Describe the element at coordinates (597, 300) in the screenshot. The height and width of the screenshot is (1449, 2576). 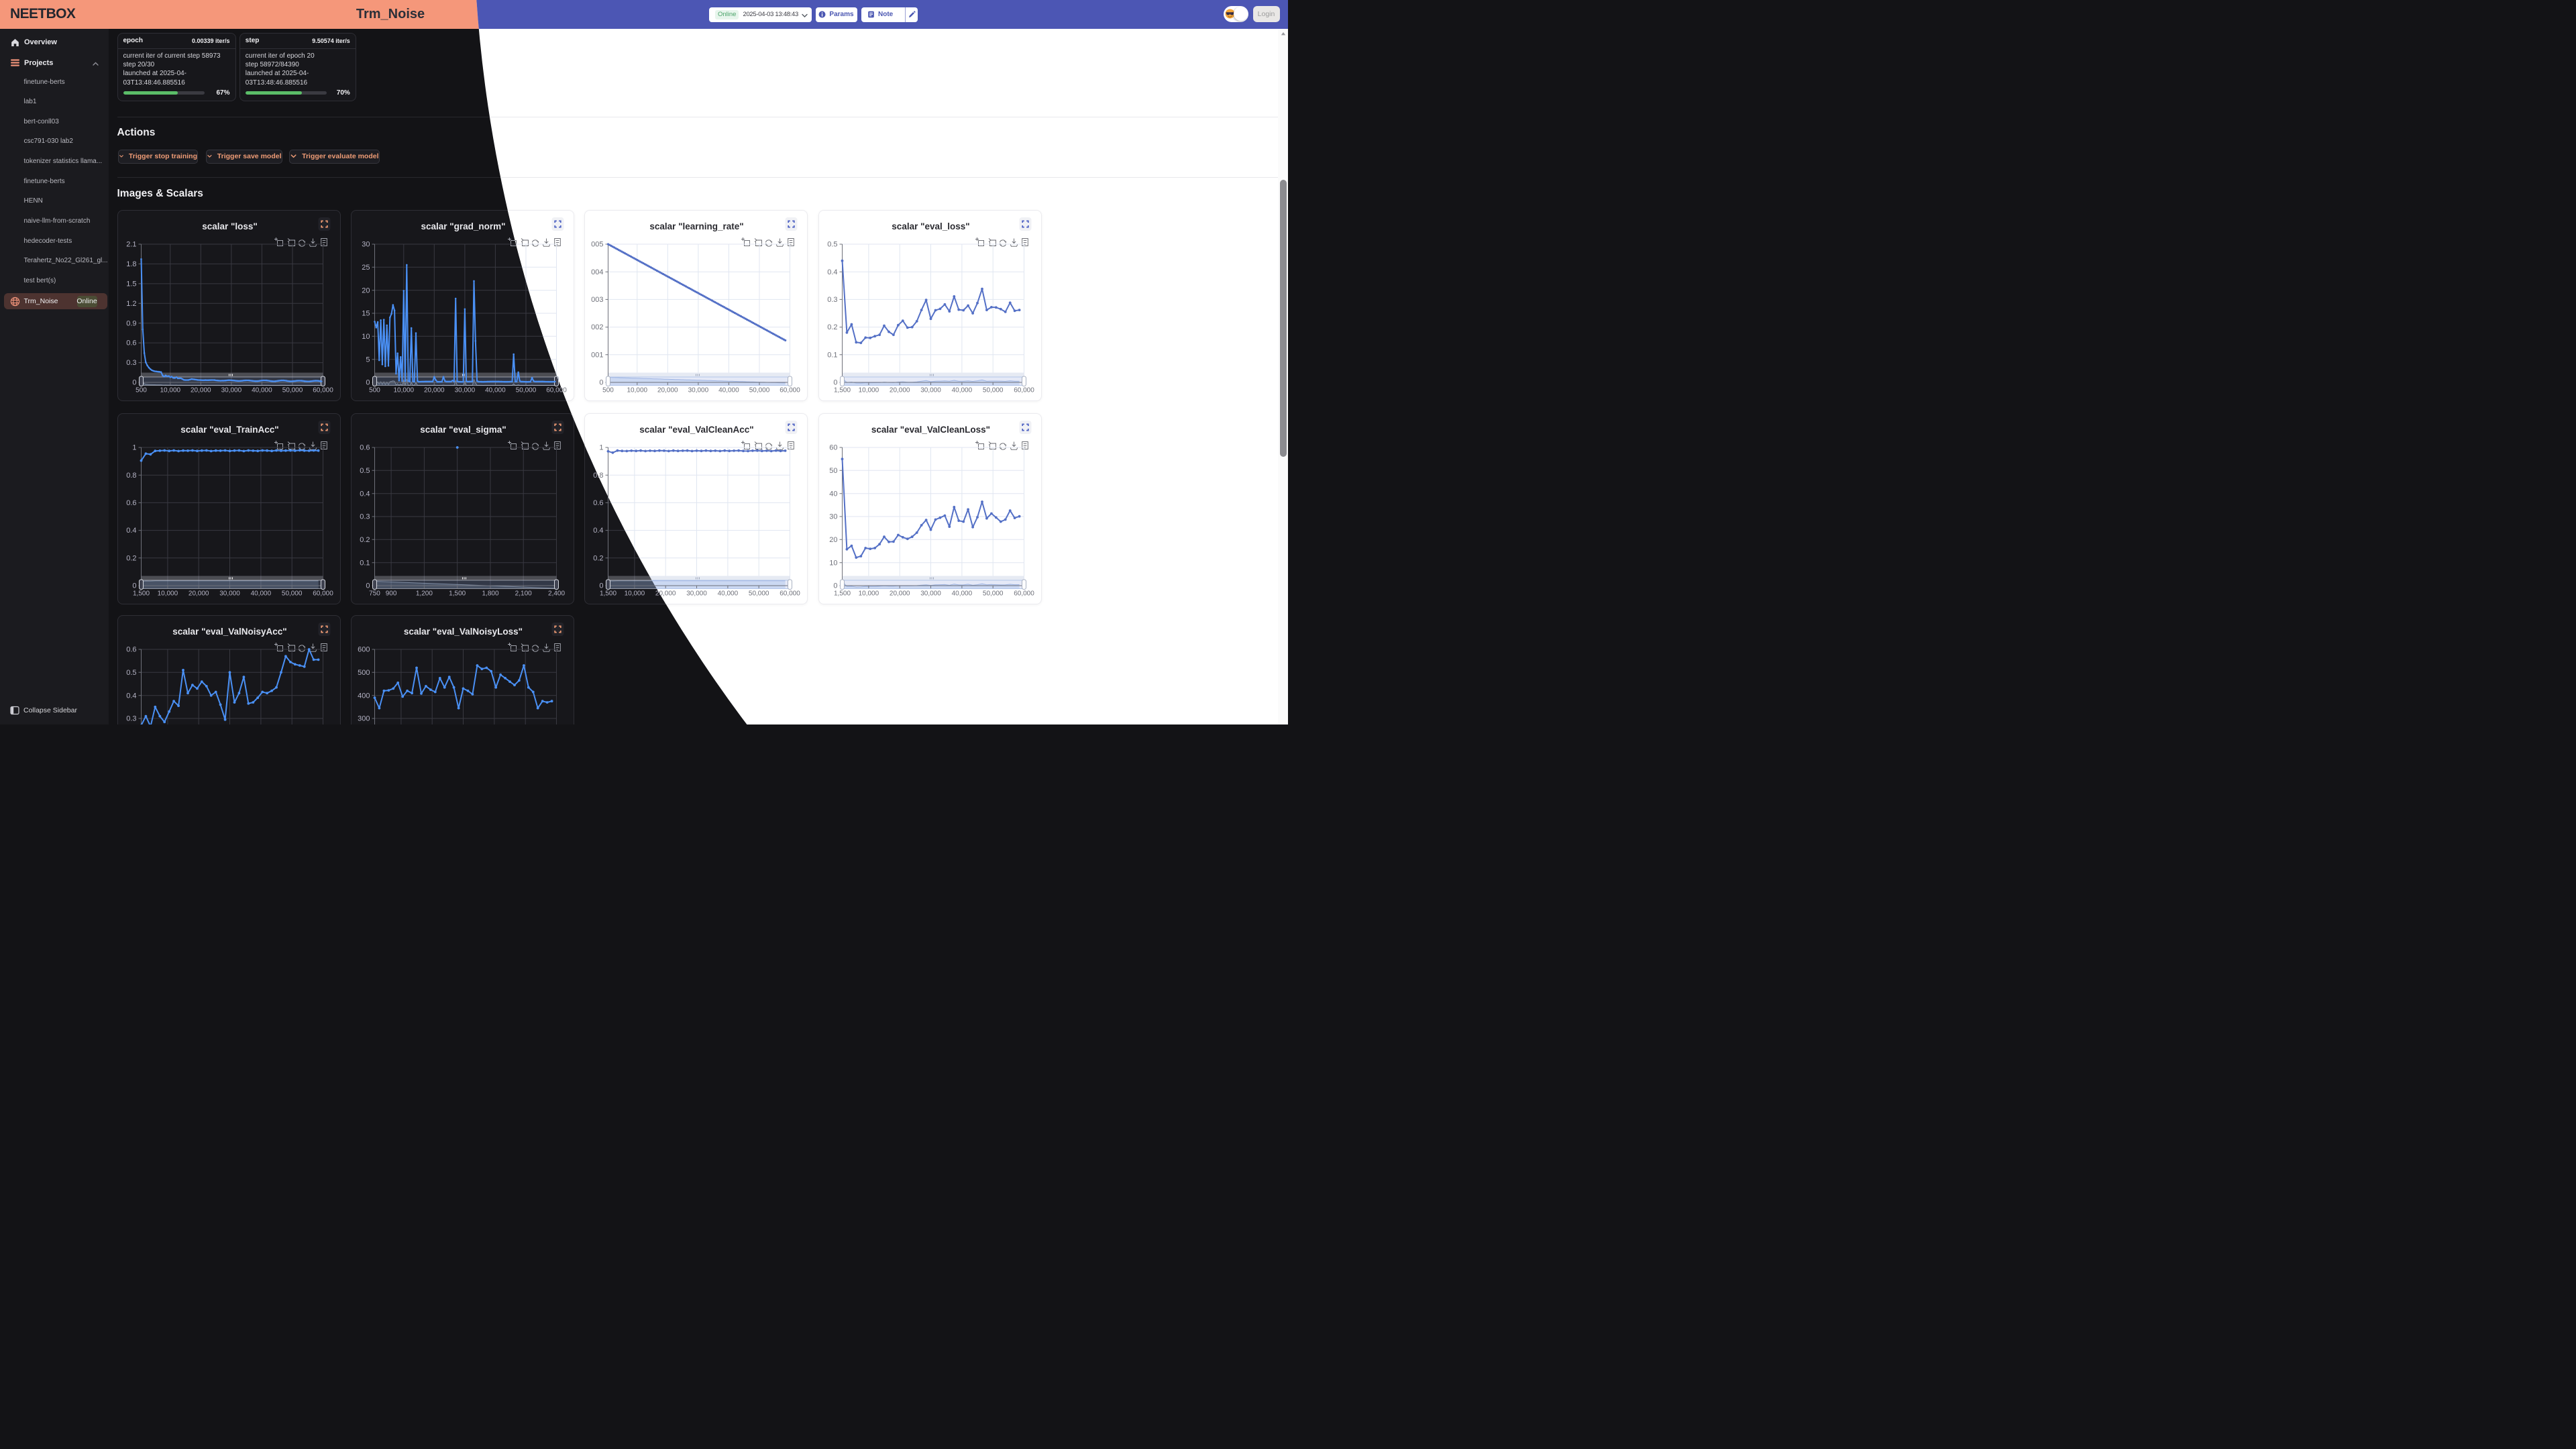
I see `svg-text: 003` at that location.